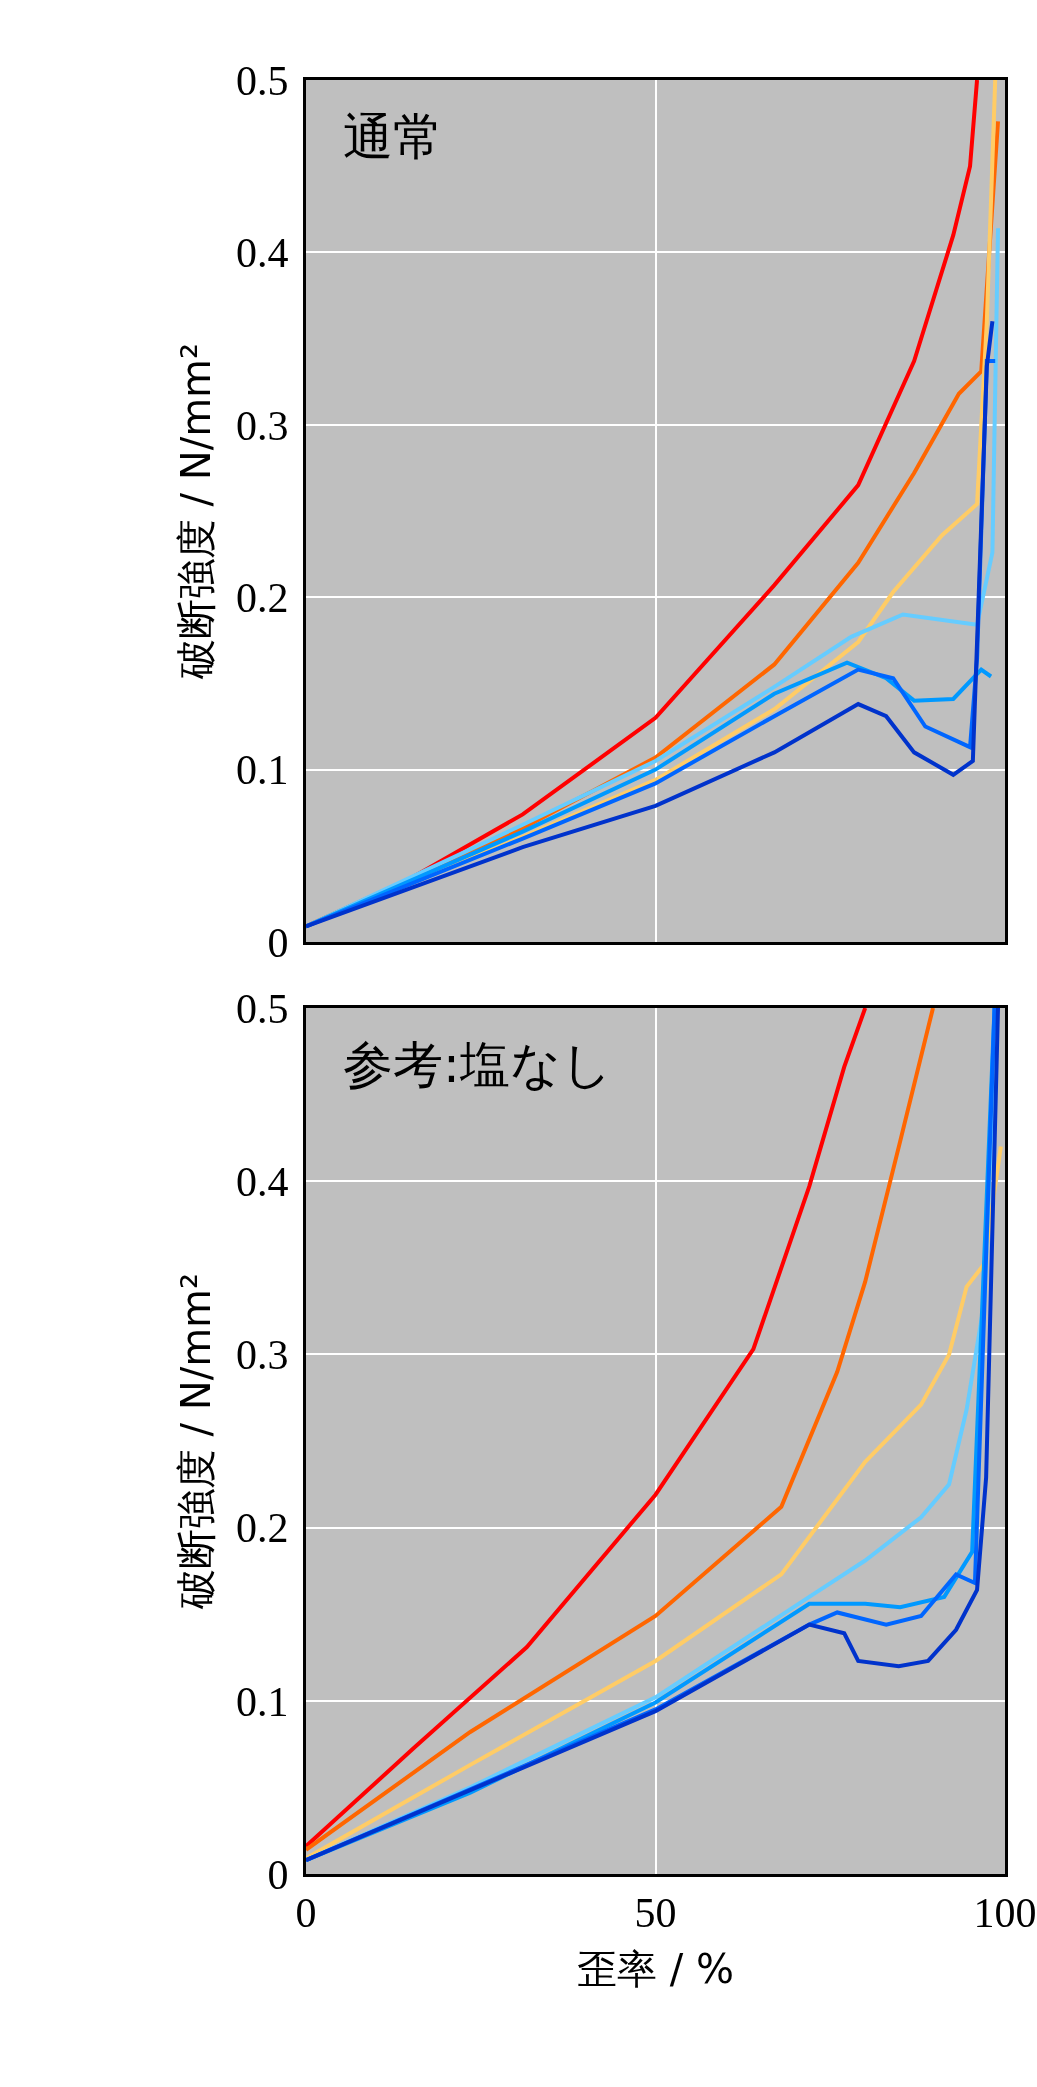 The width and height of the screenshot is (1037, 2087). Describe the element at coordinates (655, 1968) in the screenshot. I see `x-axis-title: 歪率 / %` at that location.